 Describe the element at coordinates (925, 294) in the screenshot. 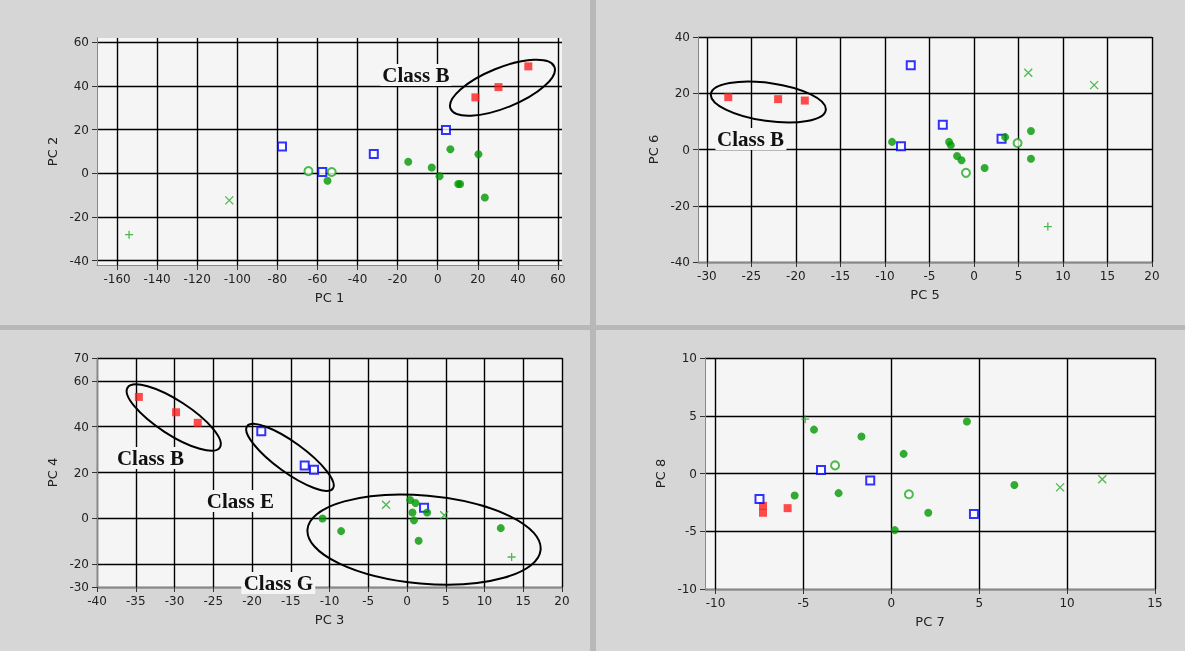

I see `x-axis-title: PC 5` at that location.